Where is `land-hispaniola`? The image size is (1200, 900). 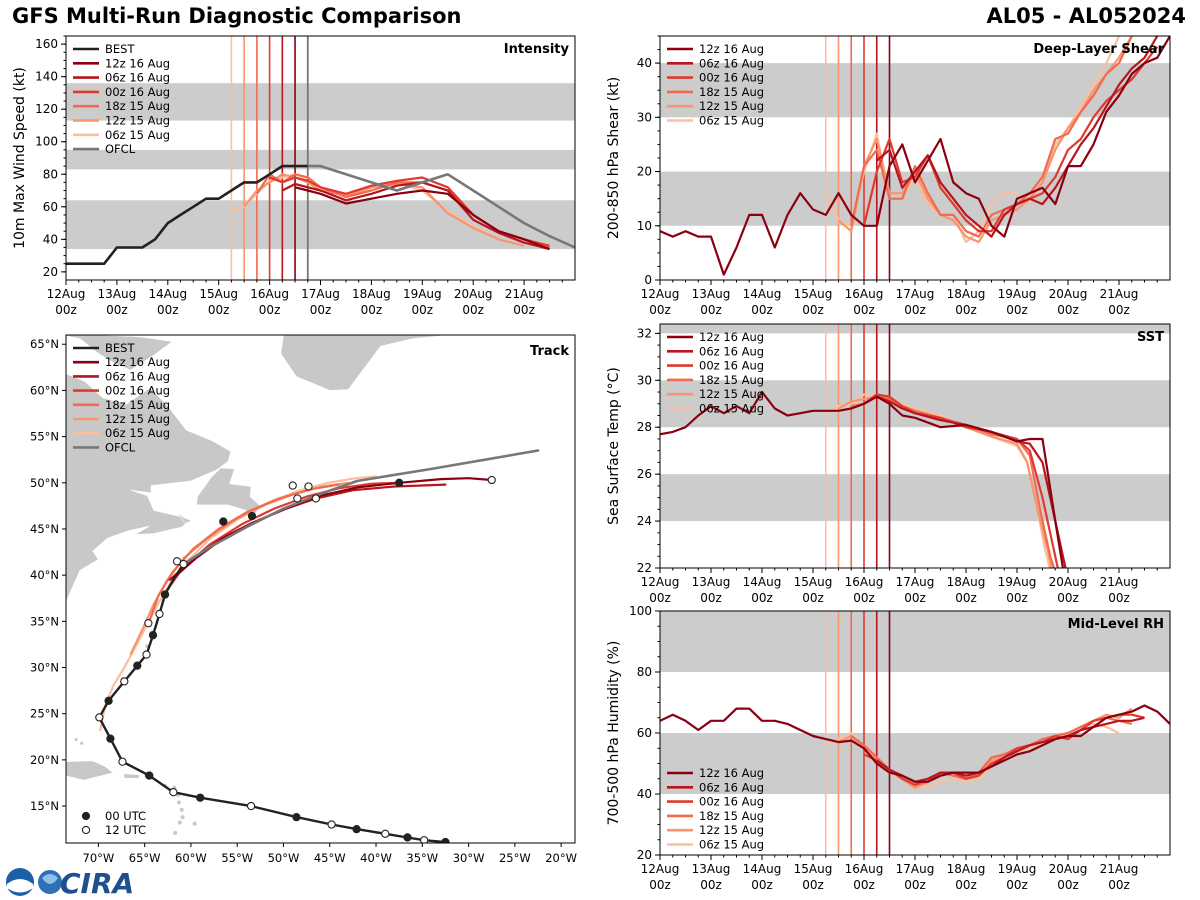
land-hispaniola is located at coordinates (90, 770).